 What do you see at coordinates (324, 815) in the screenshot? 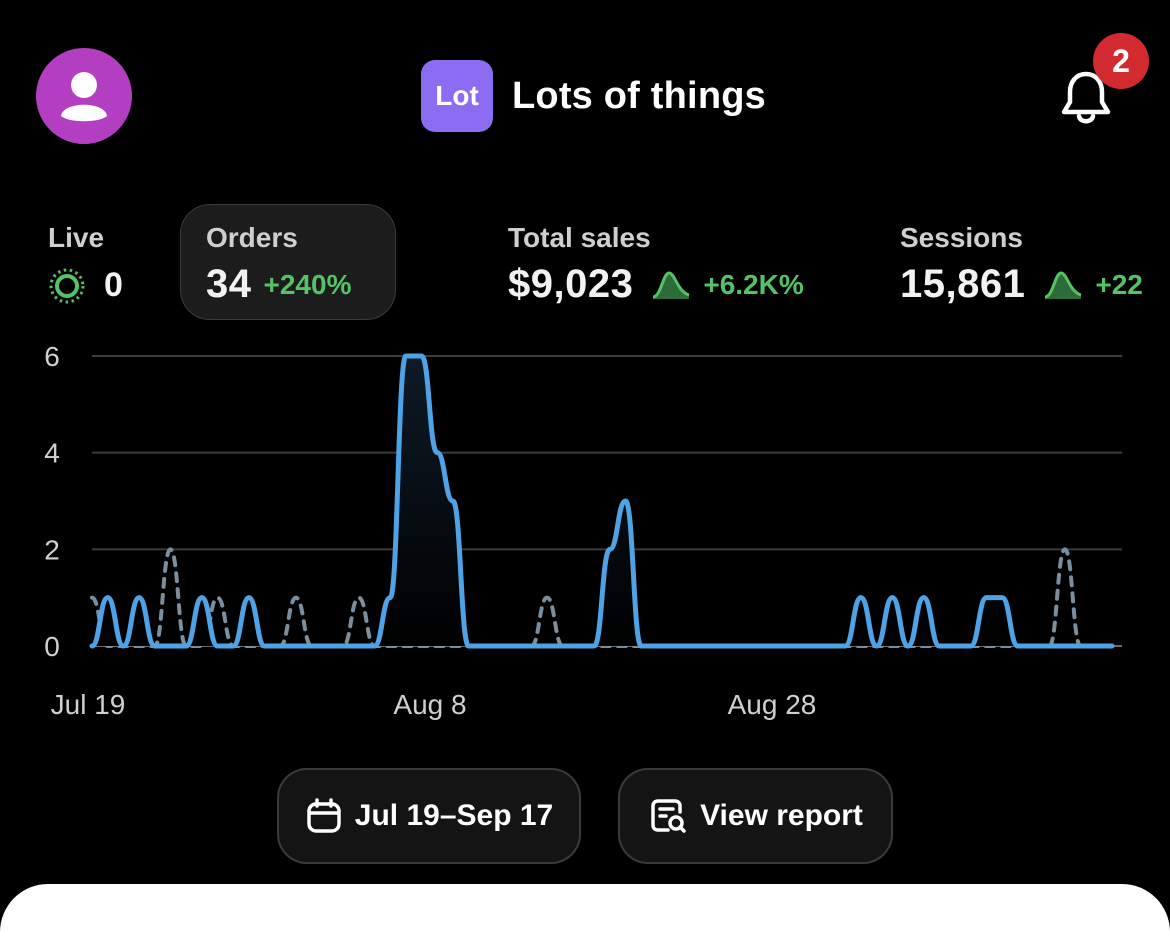
I see `calendar-icon` at bounding box center [324, 815].